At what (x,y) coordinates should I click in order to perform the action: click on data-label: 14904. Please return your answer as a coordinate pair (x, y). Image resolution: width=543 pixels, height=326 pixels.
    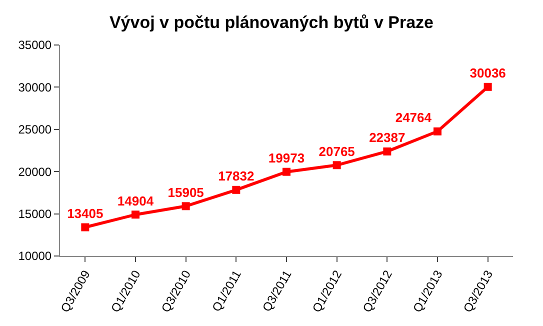
    Looking at the image, I should click on (135, 200).